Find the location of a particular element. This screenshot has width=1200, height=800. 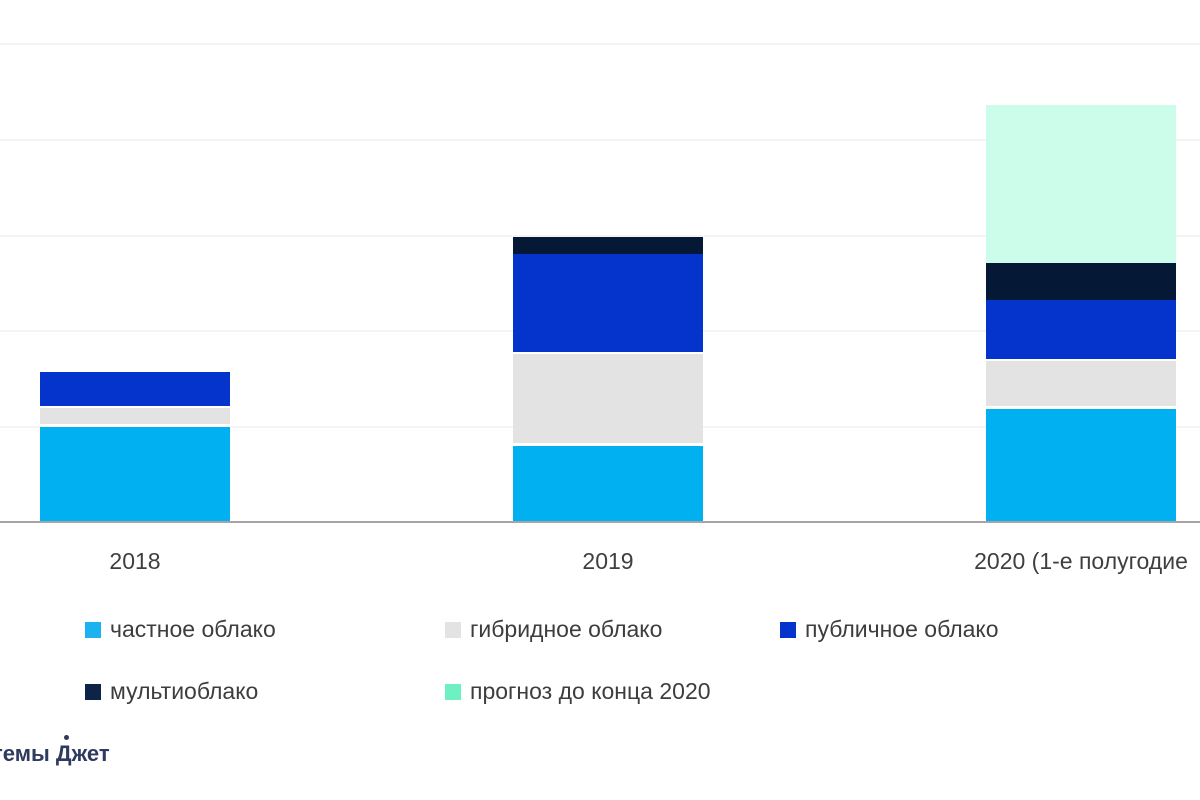

legend-label: частное облако is located at coordinates (193, 629).